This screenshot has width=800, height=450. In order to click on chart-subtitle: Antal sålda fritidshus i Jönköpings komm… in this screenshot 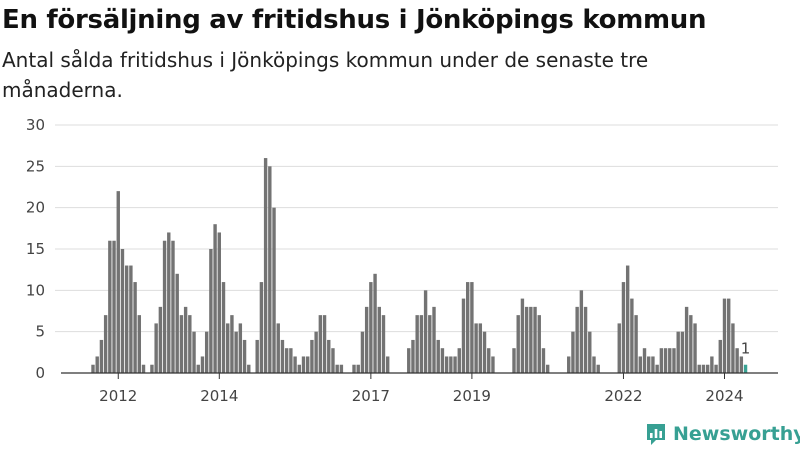, I will do `click(325, 75)`.